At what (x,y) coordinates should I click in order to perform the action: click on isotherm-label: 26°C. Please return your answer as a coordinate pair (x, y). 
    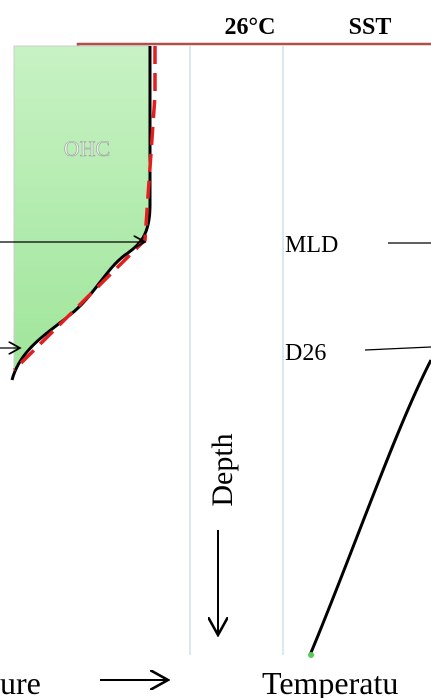
    Looking at the image, I should click on (250, 27).